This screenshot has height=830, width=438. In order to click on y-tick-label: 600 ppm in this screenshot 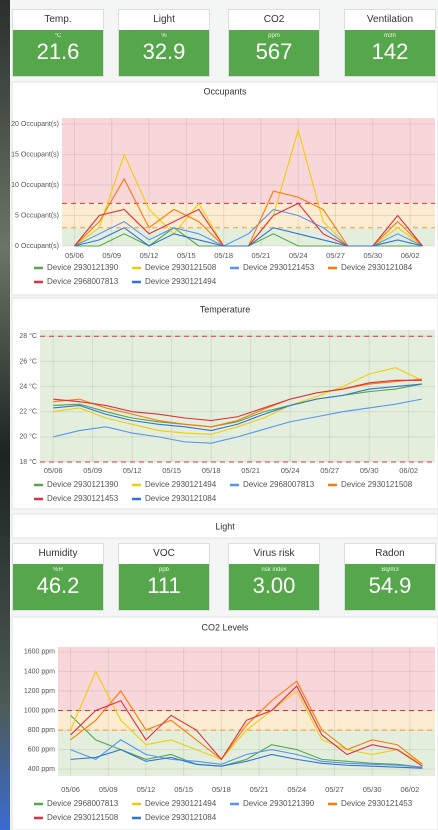, I will do `click(41, 749)`.